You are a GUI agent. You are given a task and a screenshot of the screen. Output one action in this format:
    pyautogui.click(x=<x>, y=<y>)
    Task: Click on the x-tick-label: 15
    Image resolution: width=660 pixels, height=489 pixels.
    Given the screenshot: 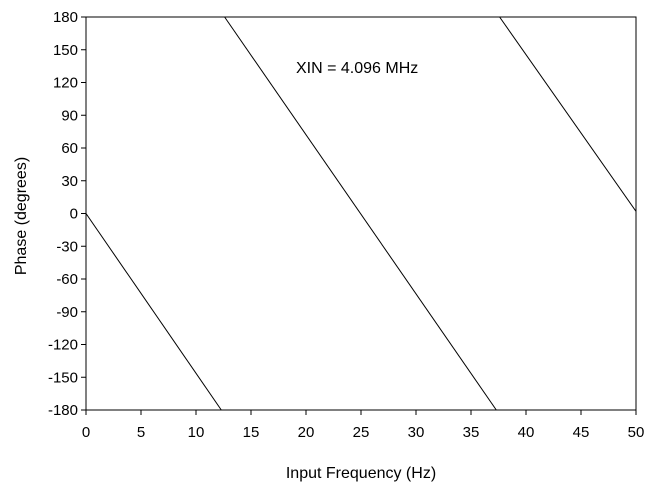 What is the action you would take?
    pyautogui.click(x=251, y=432)
    